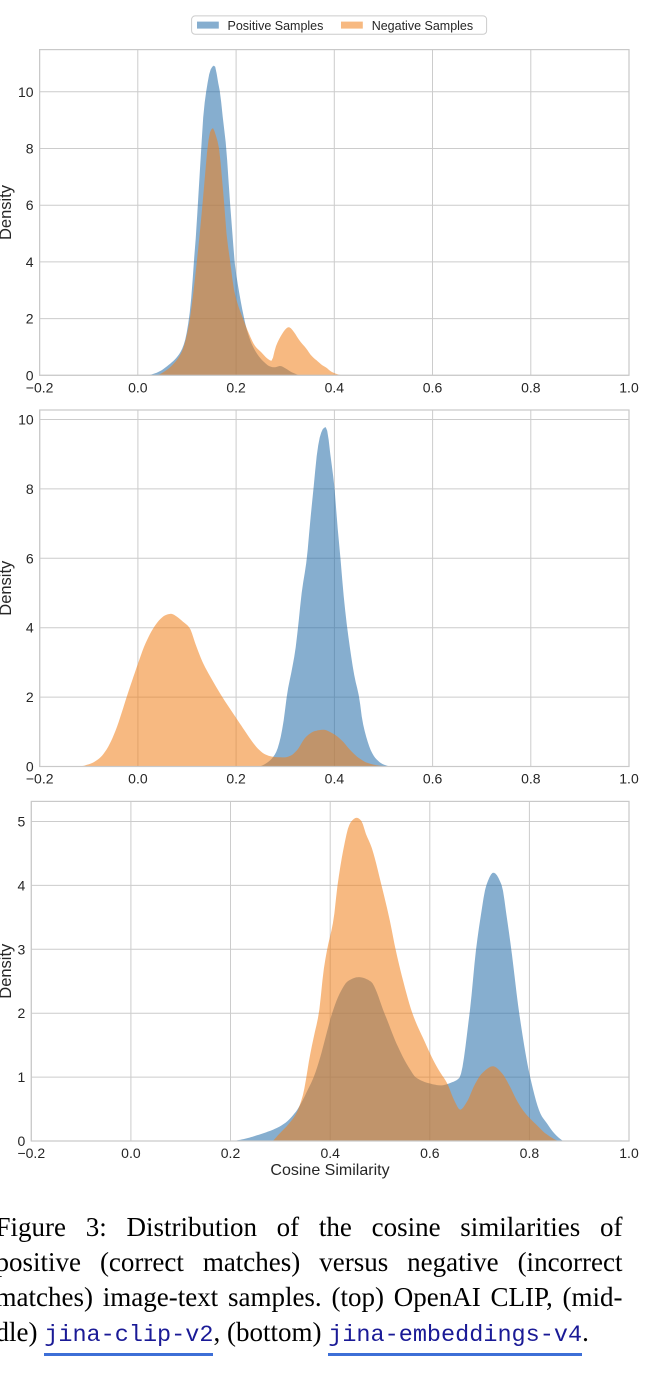 This screenshot has height=1386, width=656. What do you see at coordinates (329, 1170) in the screenshot?
I see `svg-text: Cosine Similarity` at bounding box center [329, 1170].